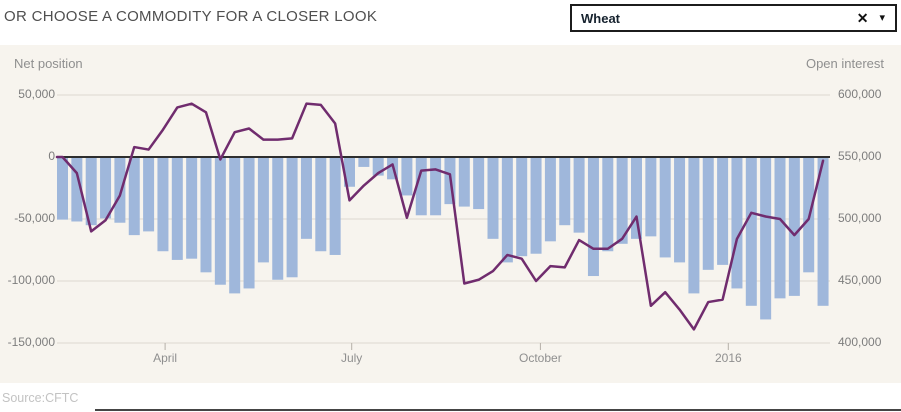 This screenshot has height=412, width=901. What do you see at coordinates (31, 342) in the screenshot?
I see `y-tick-label-left: -150,000` at bounding box center [31, 342].